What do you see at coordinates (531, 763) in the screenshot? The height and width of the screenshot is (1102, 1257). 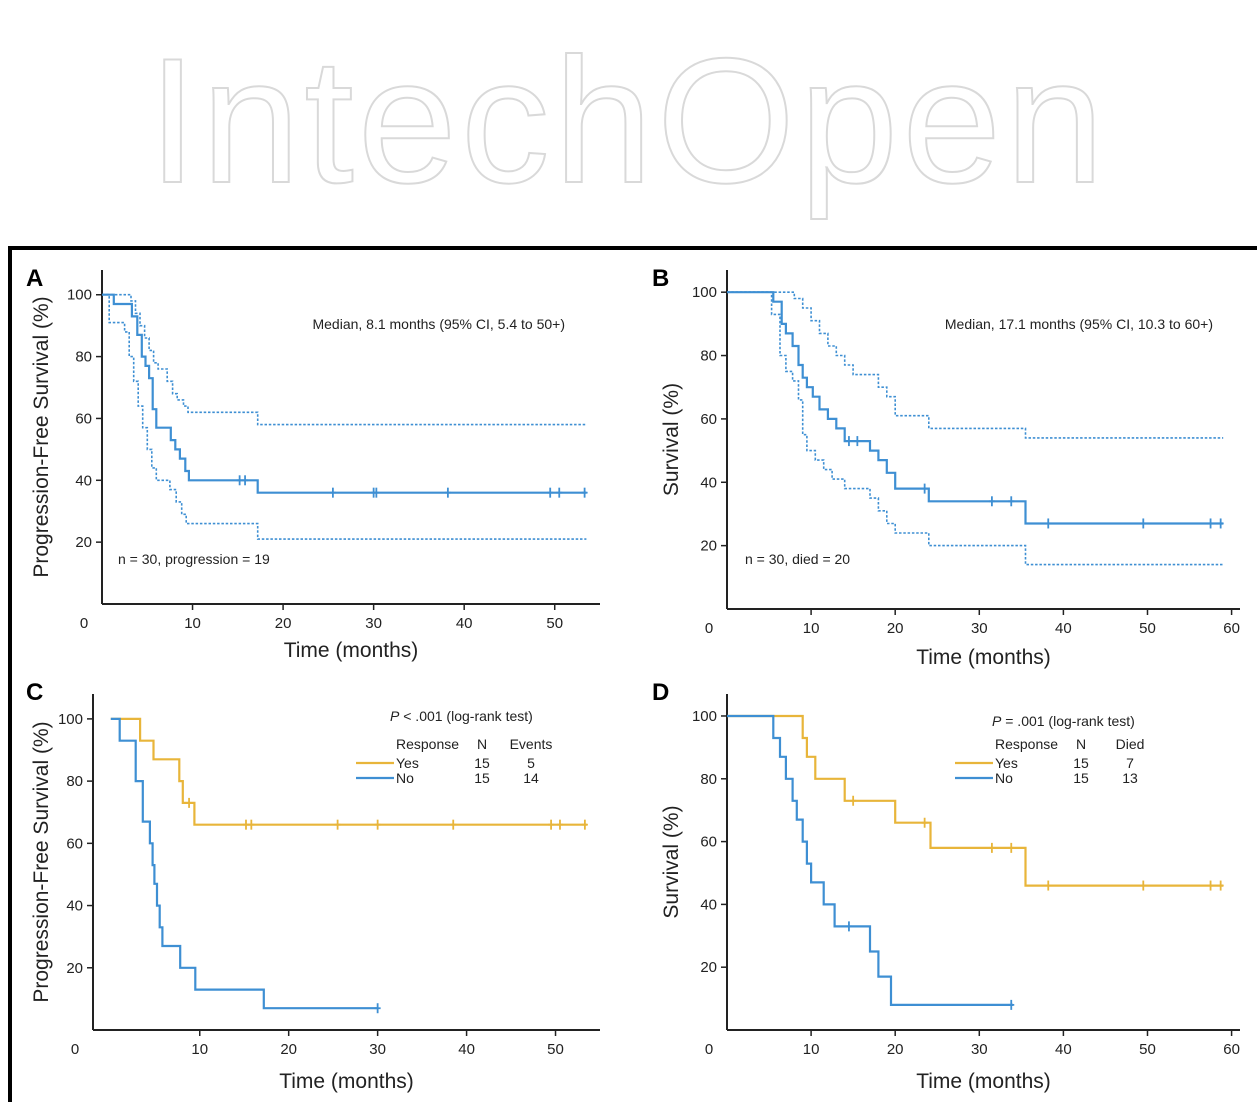 I see `legend-value: 5` at bounding box center [531, 763].